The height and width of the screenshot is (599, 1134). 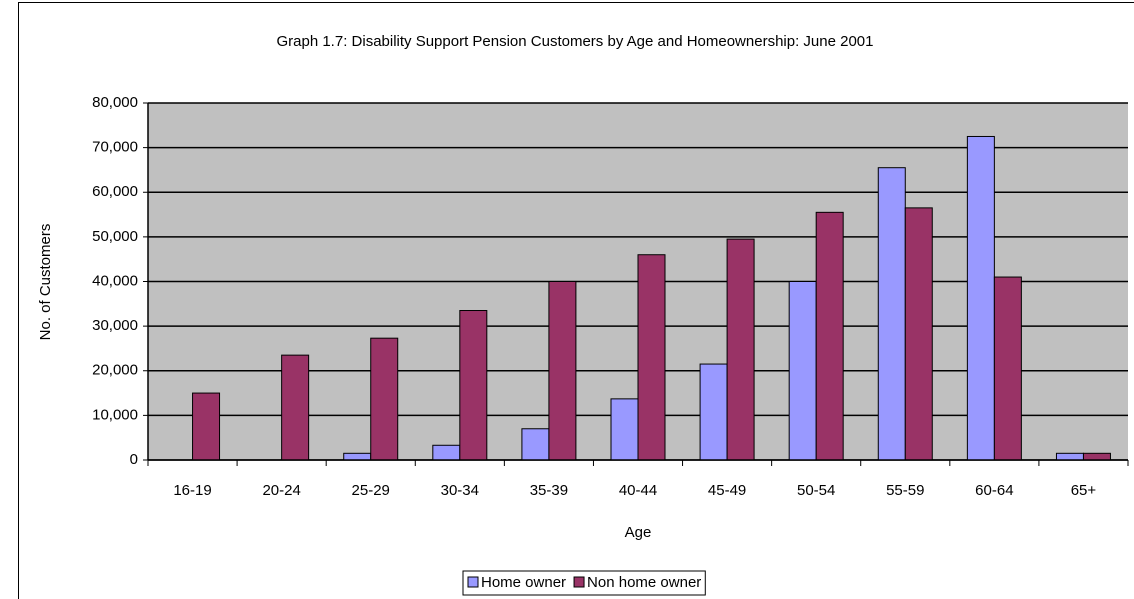 I want to click on x-tick-label: 30-34, so click(x=460, y=490).